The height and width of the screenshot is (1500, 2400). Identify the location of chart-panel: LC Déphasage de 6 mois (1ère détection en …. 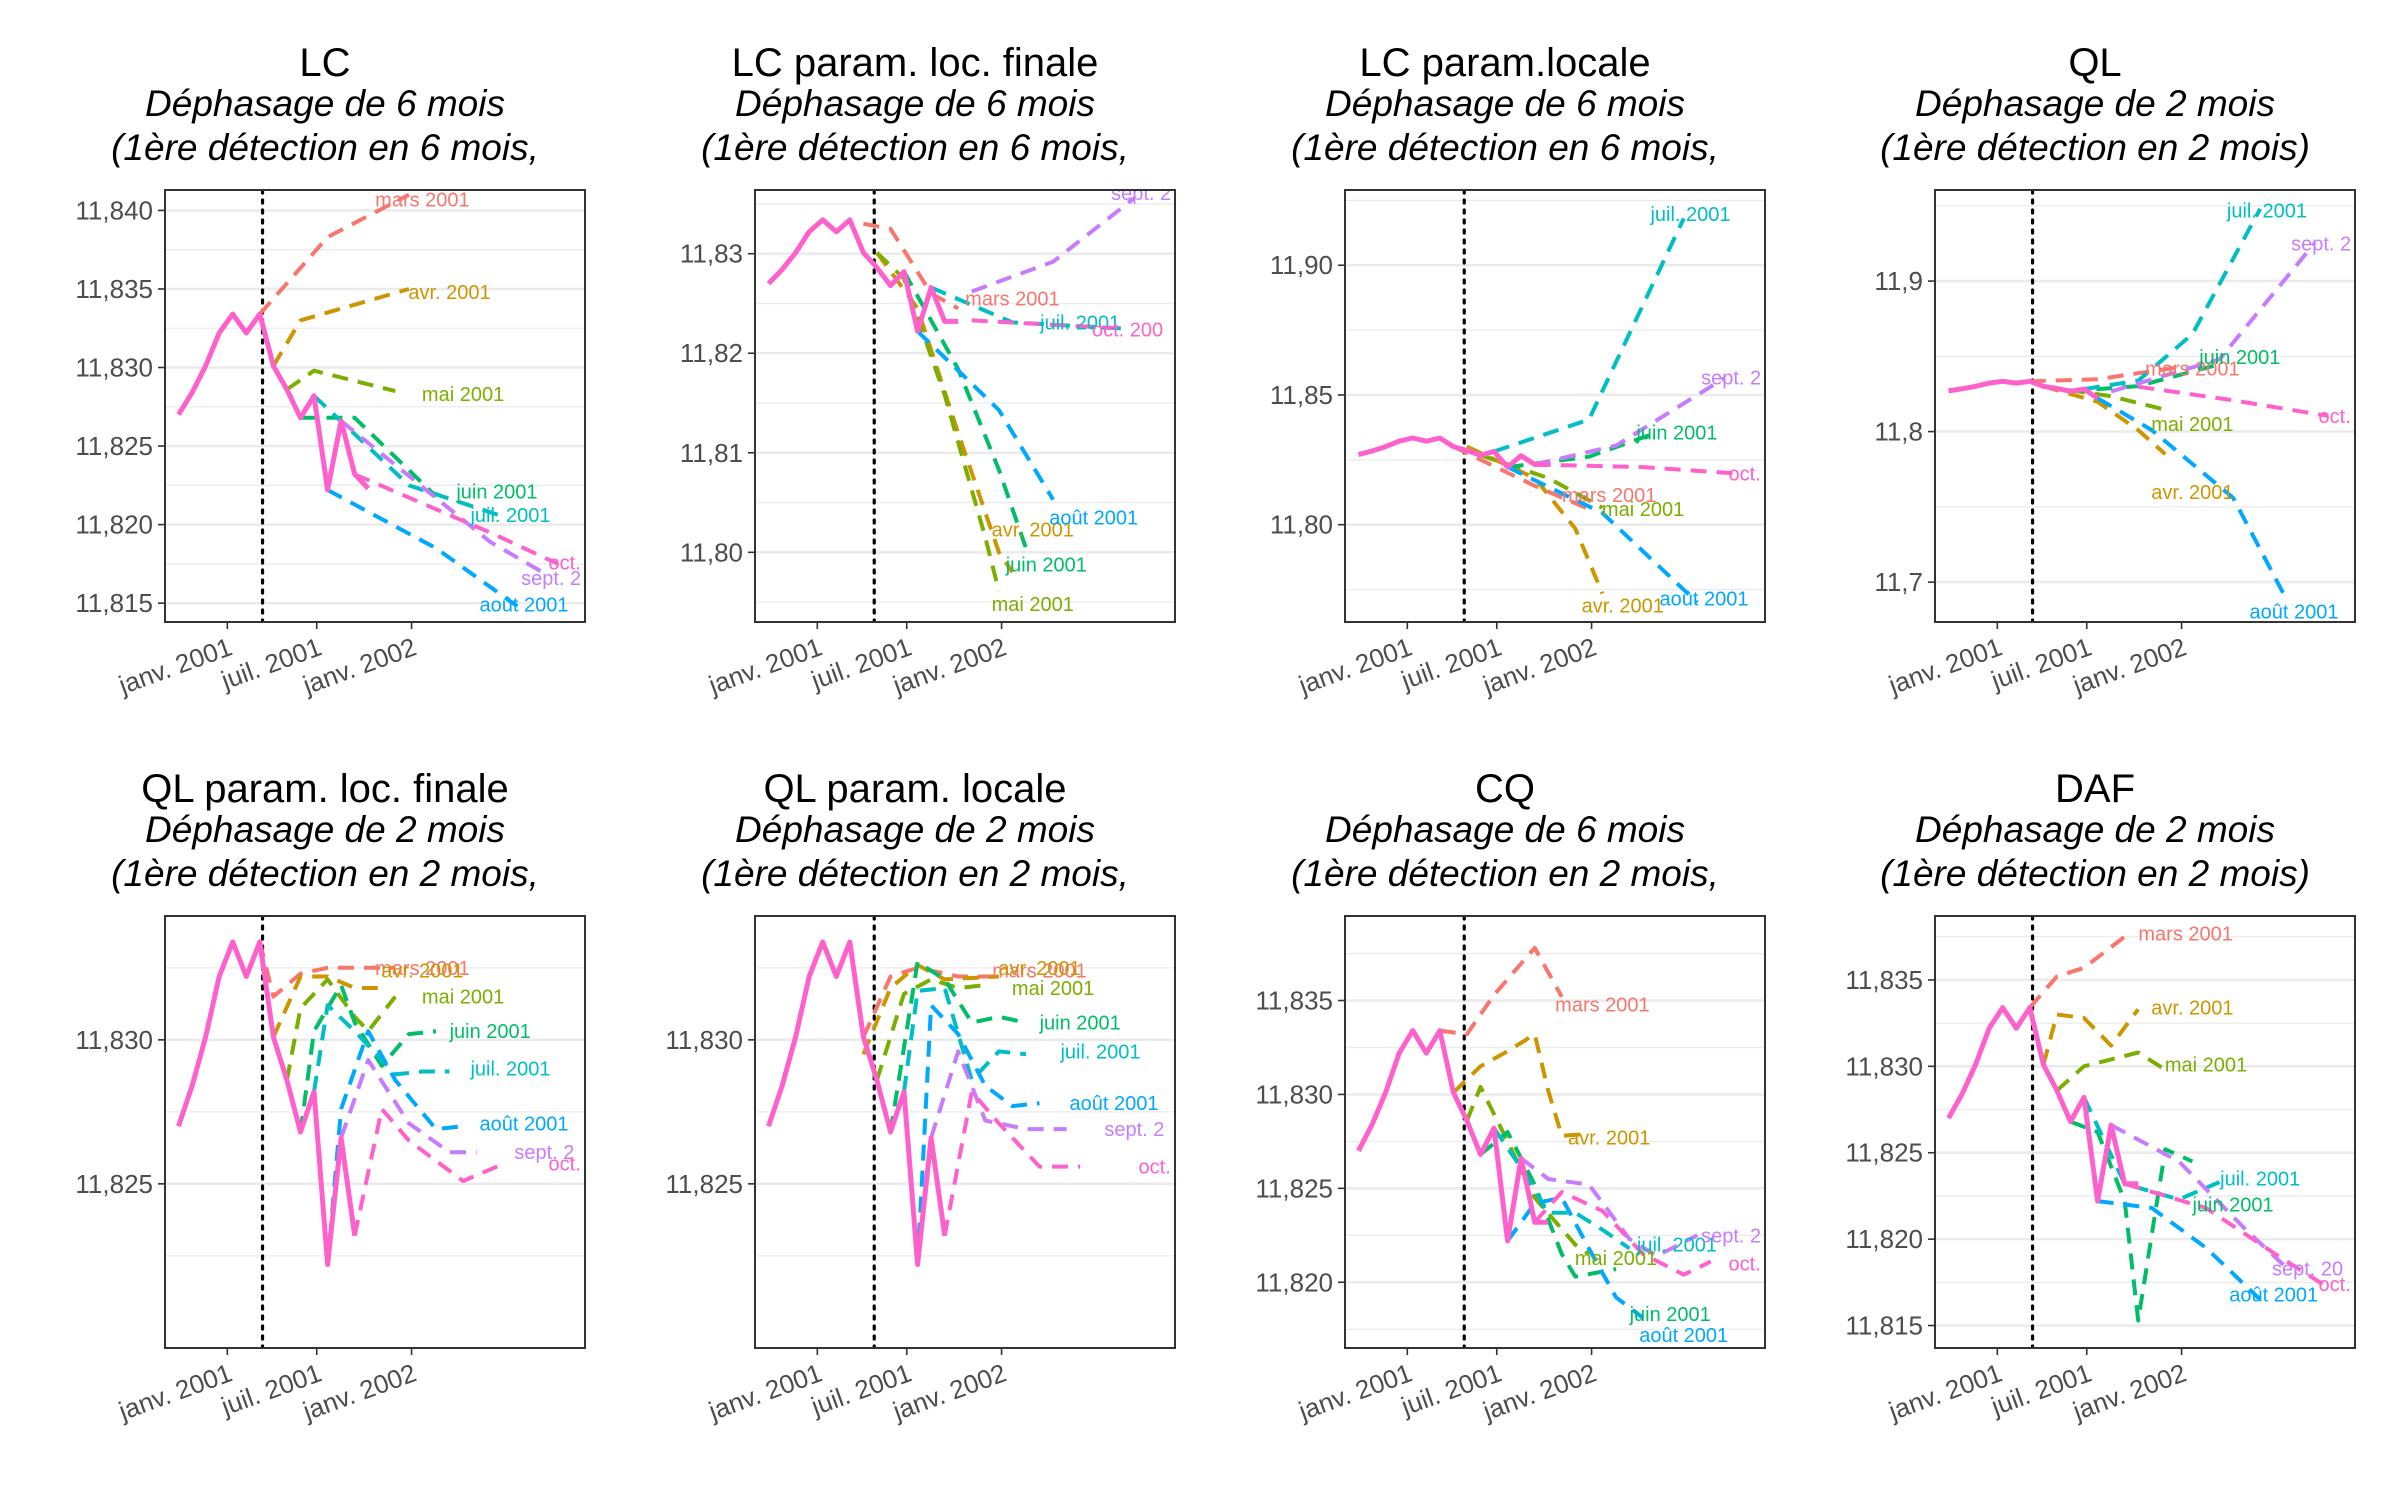
(325, 400).